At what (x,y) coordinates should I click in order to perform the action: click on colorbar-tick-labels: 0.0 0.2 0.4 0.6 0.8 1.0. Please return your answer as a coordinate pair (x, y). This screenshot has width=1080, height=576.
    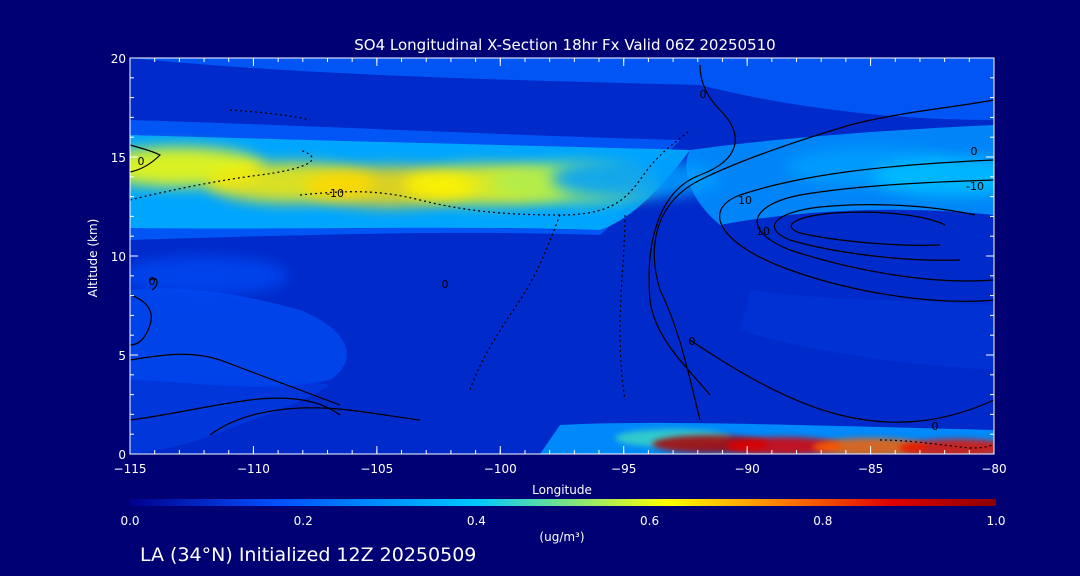
    Looking at the image, I should click on (562, 521).